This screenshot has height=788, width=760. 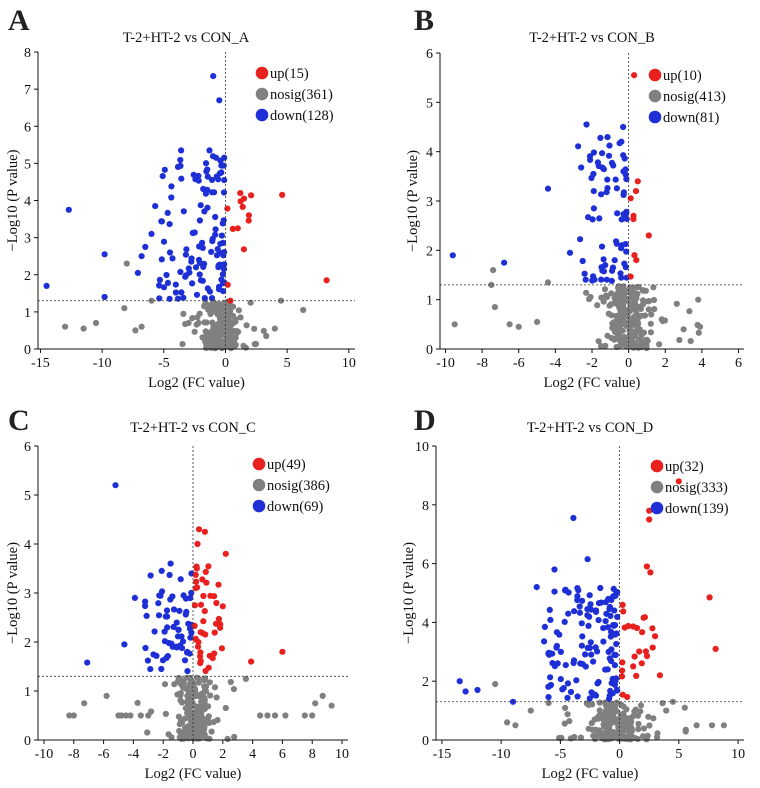 What do you see at coordinates (27, 90) in the screenshot?
I see `y-tick-label: 7` at bounding box center [27, 90].